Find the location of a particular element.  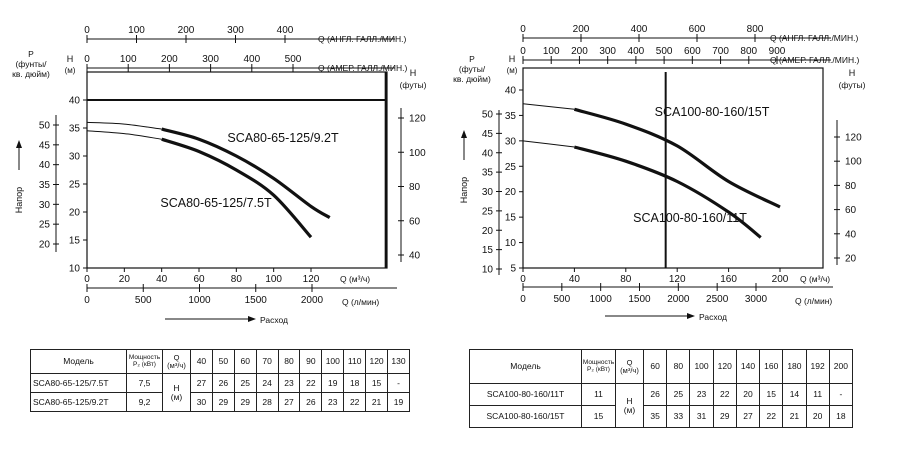

q-value: 140 is located at coordinates (748, 366).